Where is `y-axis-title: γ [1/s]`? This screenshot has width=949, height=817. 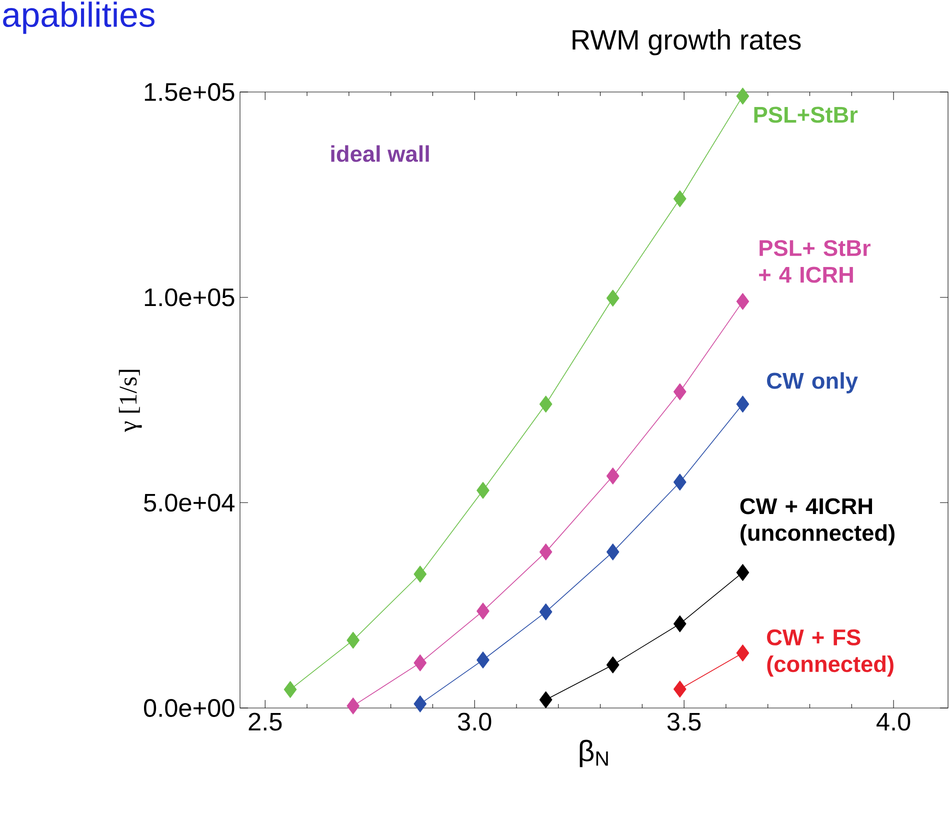
y-axis-title: γ [1/s] is located at coordinates (130, 401).